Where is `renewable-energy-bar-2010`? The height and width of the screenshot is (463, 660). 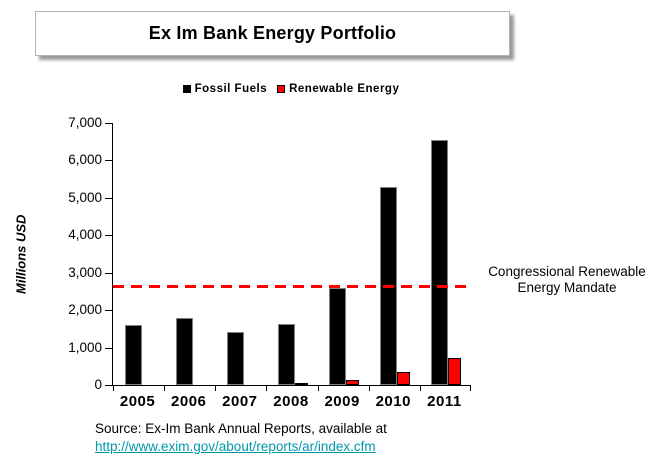 renewable-energy-bar-2010 is located at coordinates (404, 378).